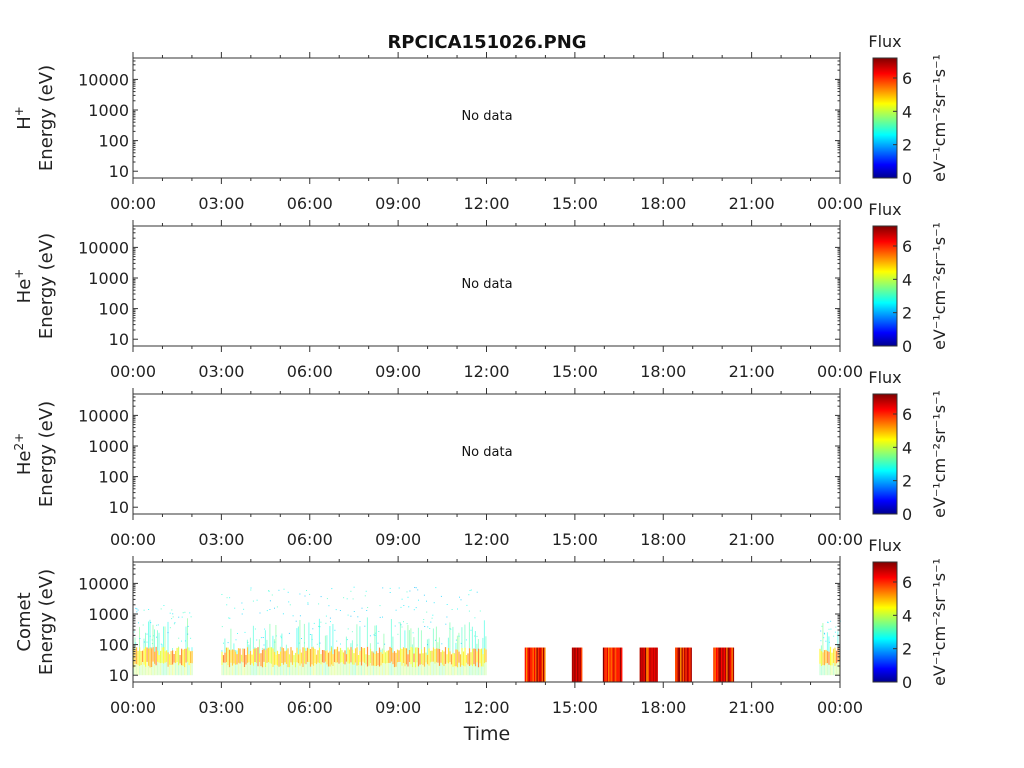 This screenshot has height=768, width=1024. What do you see at coordinates (663, 707) in the screenshot?
I see `x-tick-label: 18:00` at bounding box center [663, 707].